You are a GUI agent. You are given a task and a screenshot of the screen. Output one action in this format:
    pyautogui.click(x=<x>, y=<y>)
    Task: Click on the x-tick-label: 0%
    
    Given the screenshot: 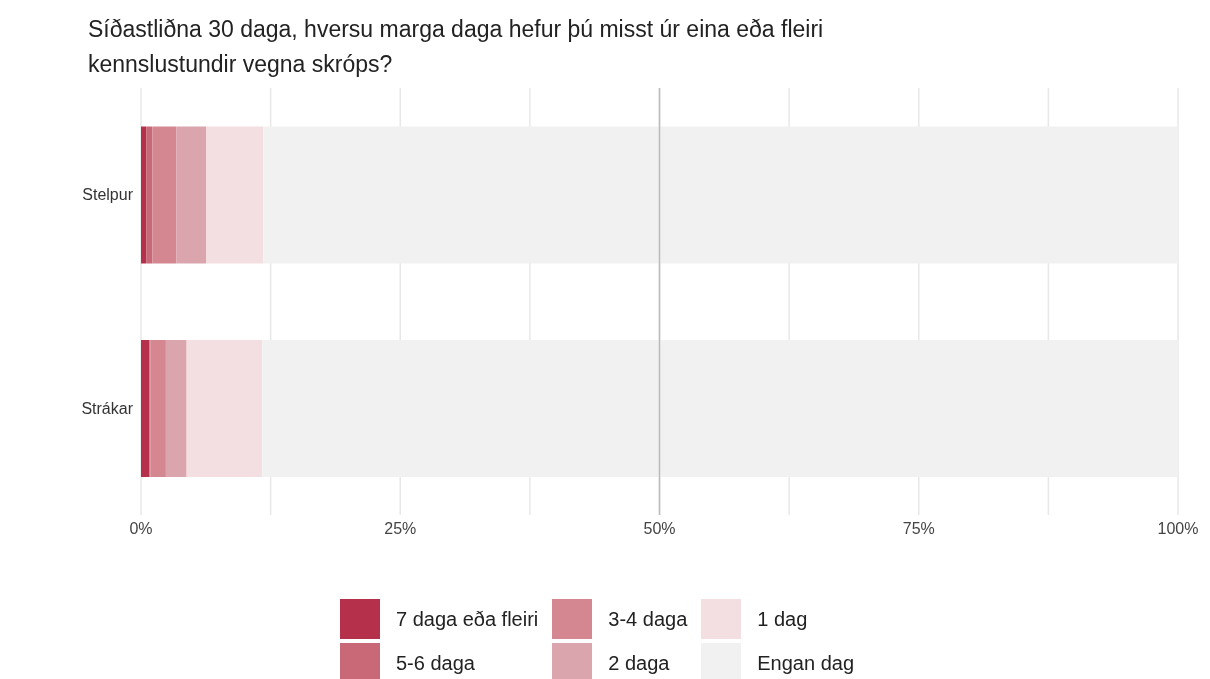 What is the action you would take?
    pyautogui.click(x=141, y=529)
    